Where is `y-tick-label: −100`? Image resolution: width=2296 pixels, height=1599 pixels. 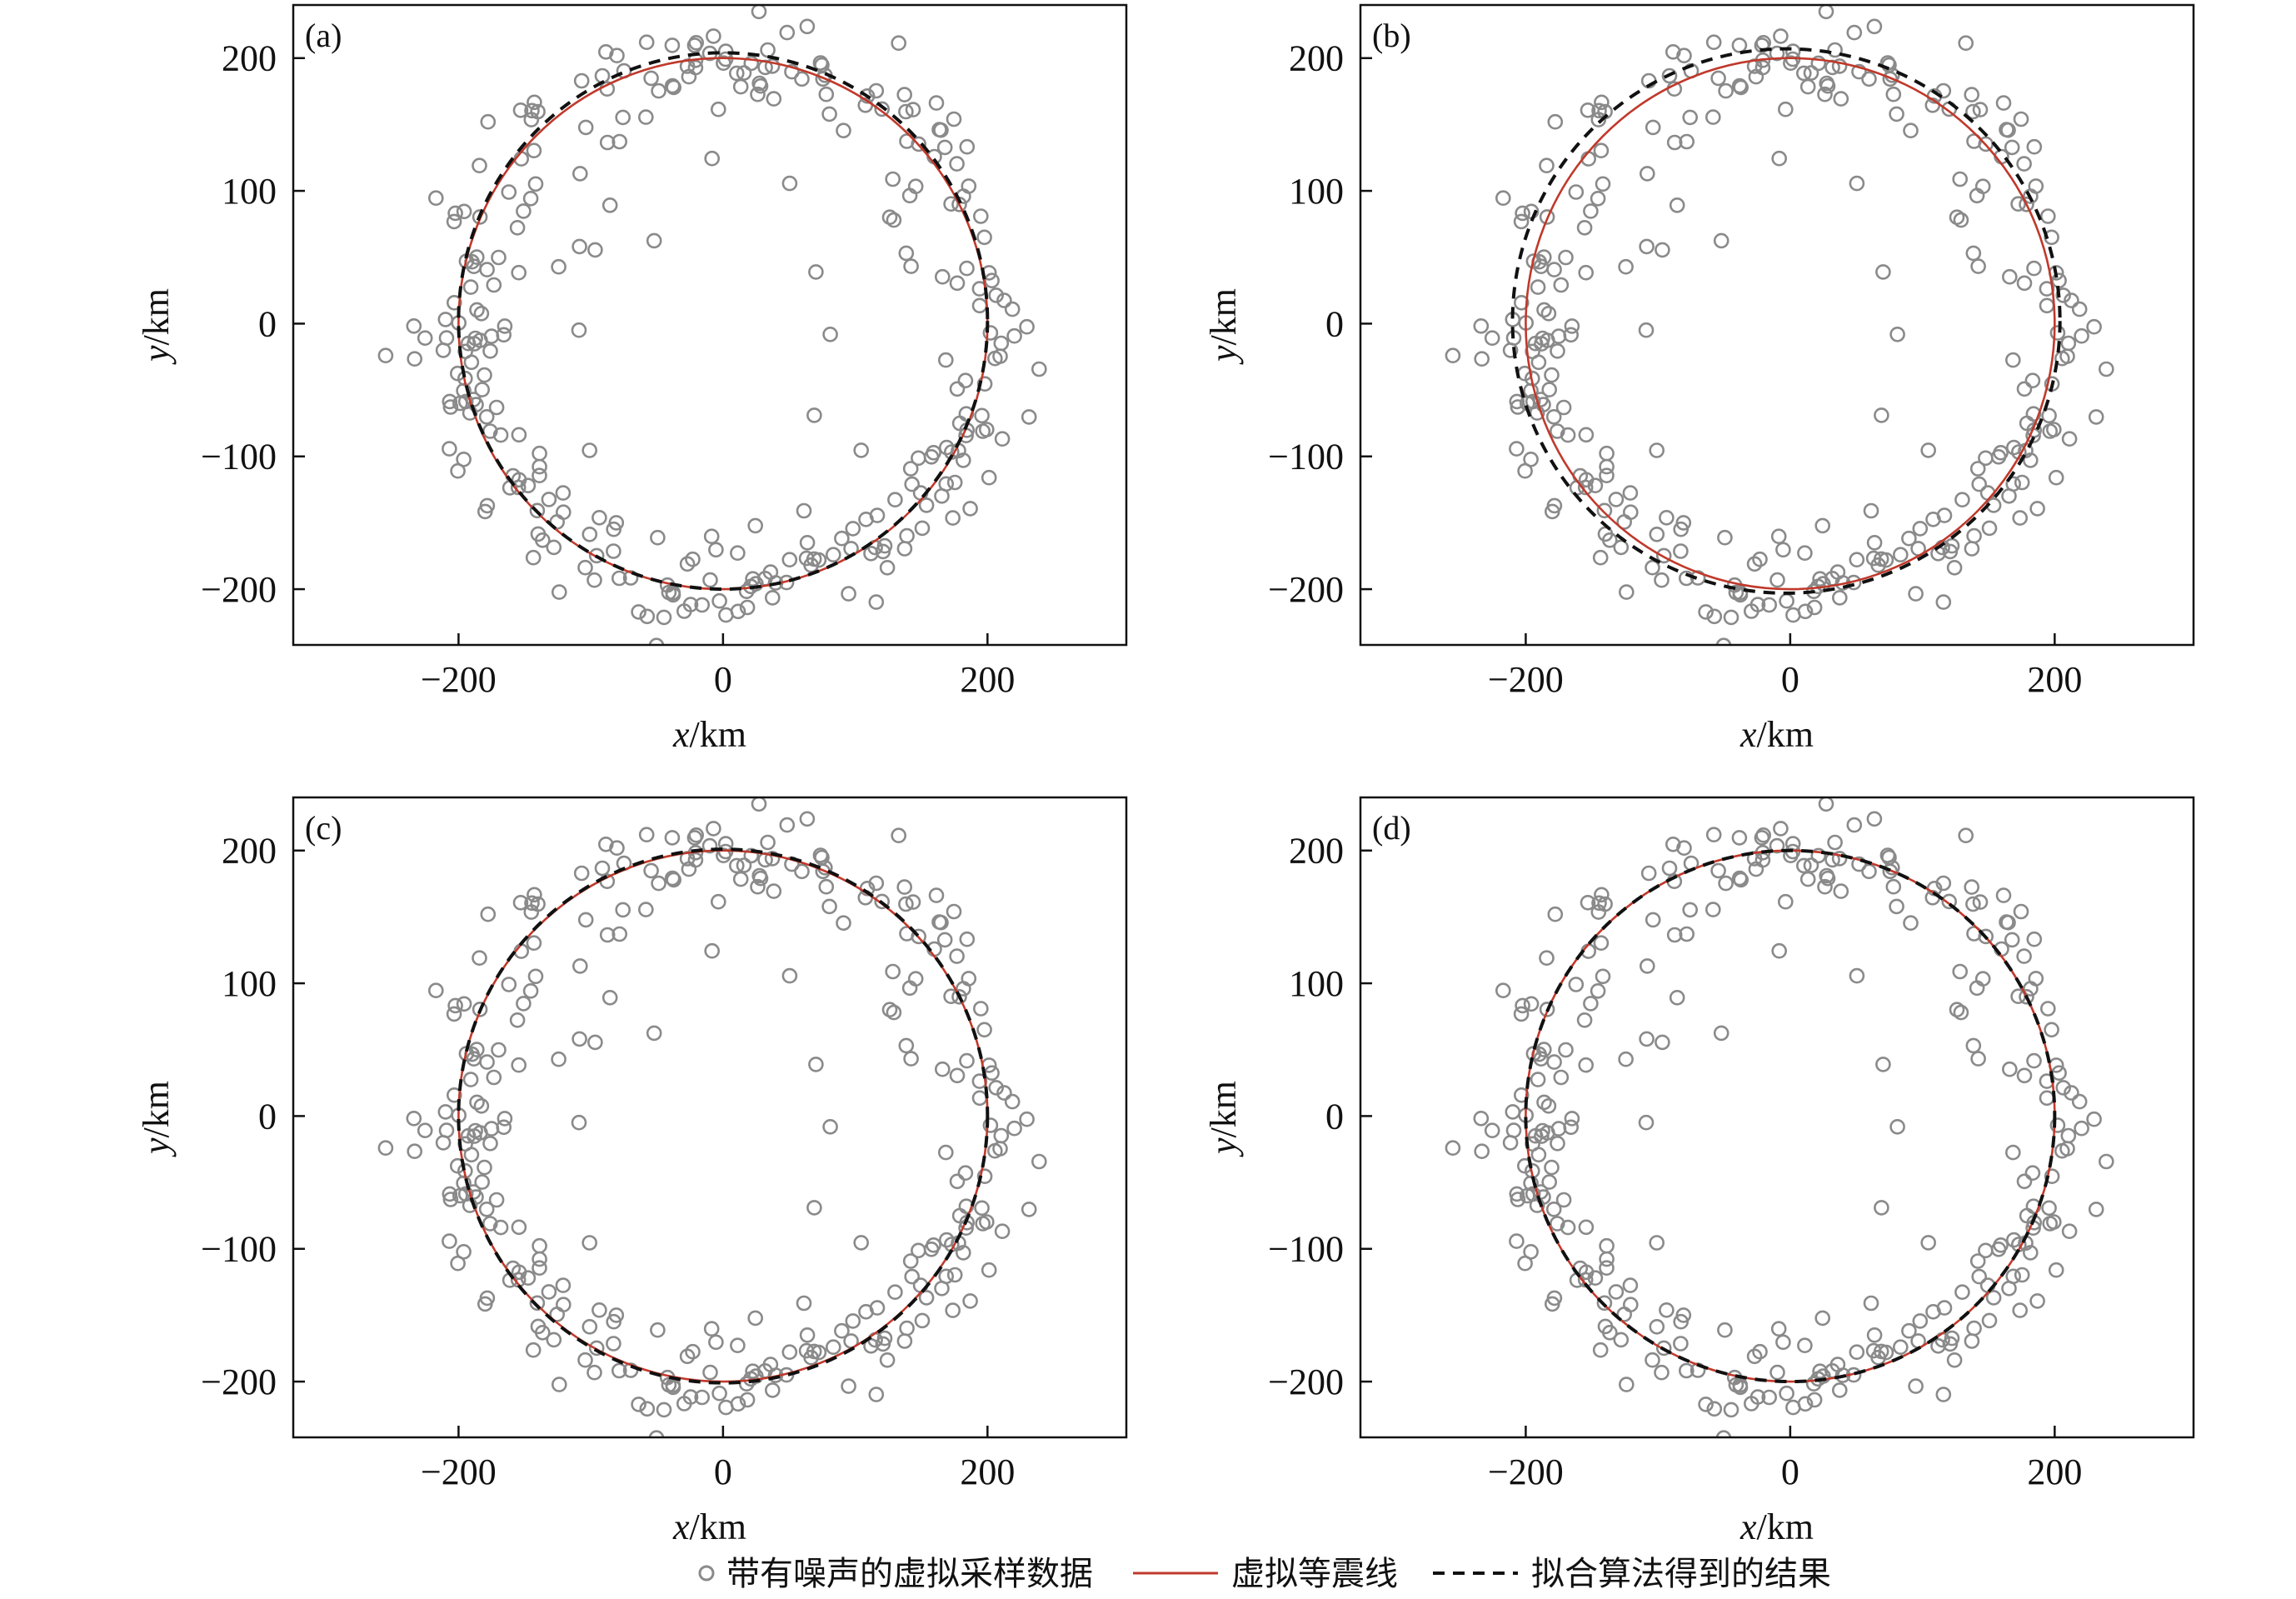 y-tick-label: −100 is located at coordinates (1306, 1249).